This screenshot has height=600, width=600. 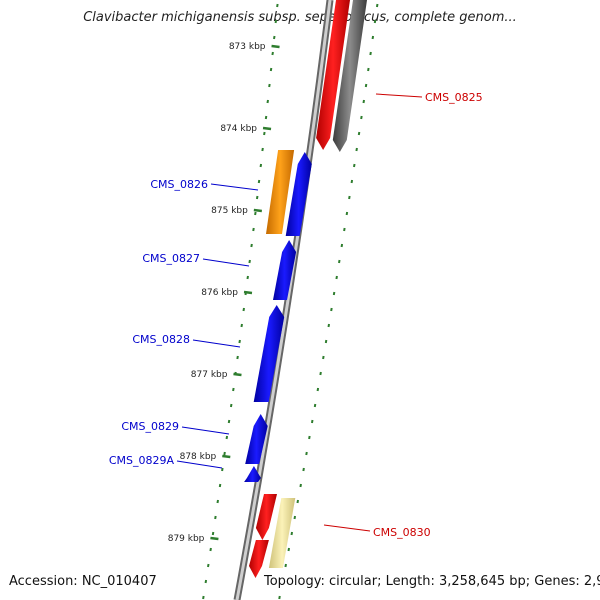 I want to click on gene-CMS_0829-arrow, so click(x=256, y=439).